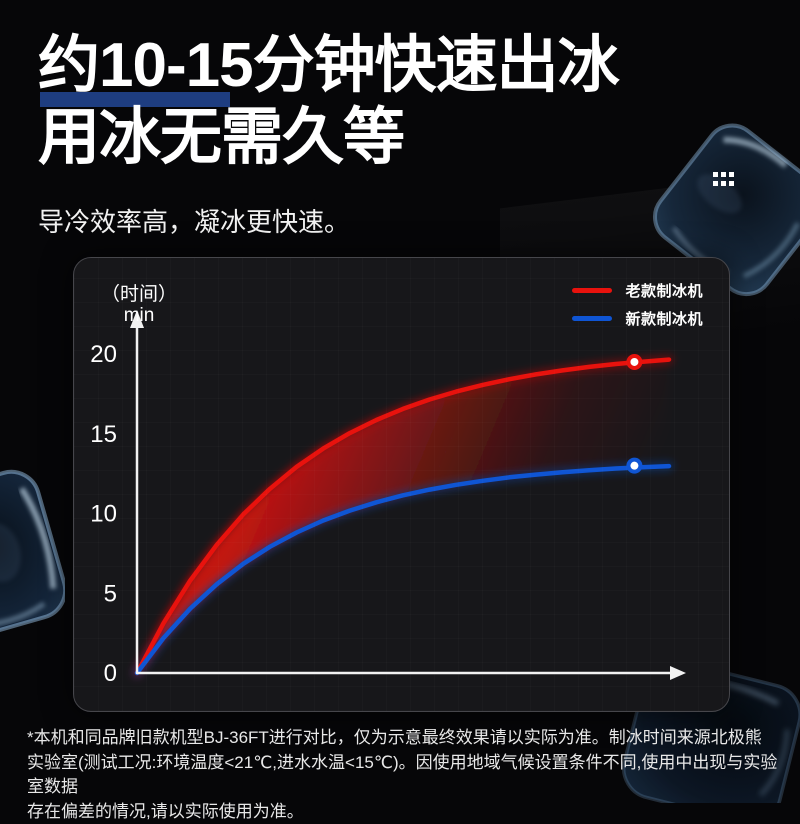 This screenshot has width=800, height=824. Describe the element at coordinates (194, 220) in the screenshot. I see `page-subtitle: 导冷效率高，凝冰更快速。` at that location.